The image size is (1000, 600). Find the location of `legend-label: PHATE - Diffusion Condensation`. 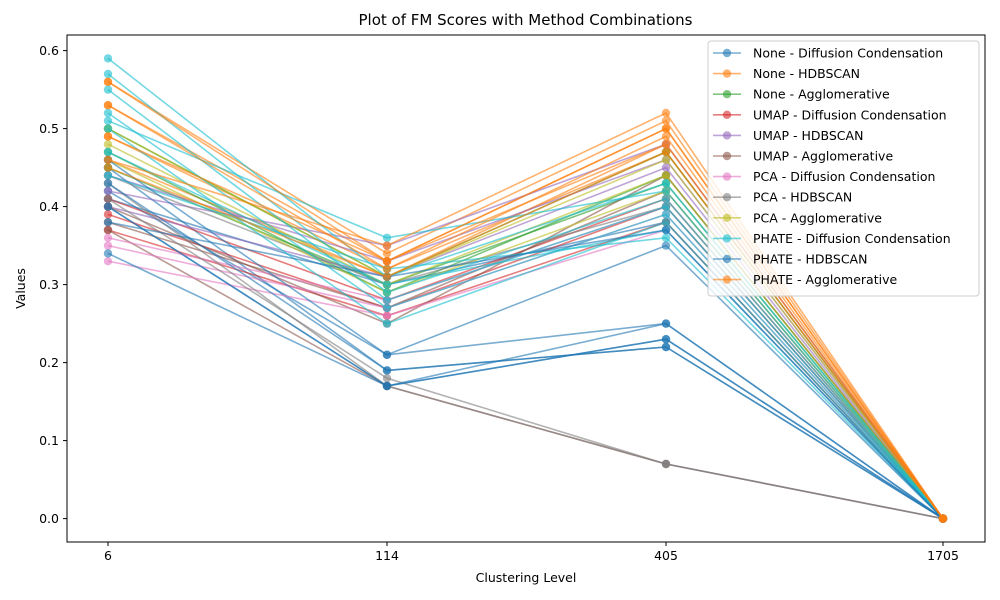

legend-label: PHATE - Diffusion Condensation is located at coordinates (852, 238).